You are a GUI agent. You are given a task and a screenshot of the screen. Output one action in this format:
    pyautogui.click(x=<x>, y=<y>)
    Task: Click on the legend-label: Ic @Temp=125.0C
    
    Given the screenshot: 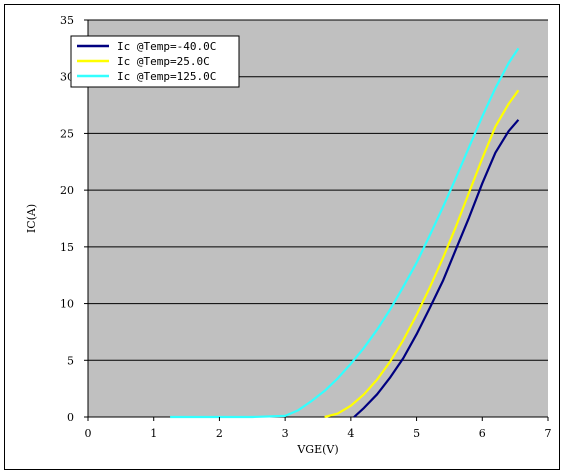 What is the action you would take?
    pyautogui.click(x=166, y=76)
    